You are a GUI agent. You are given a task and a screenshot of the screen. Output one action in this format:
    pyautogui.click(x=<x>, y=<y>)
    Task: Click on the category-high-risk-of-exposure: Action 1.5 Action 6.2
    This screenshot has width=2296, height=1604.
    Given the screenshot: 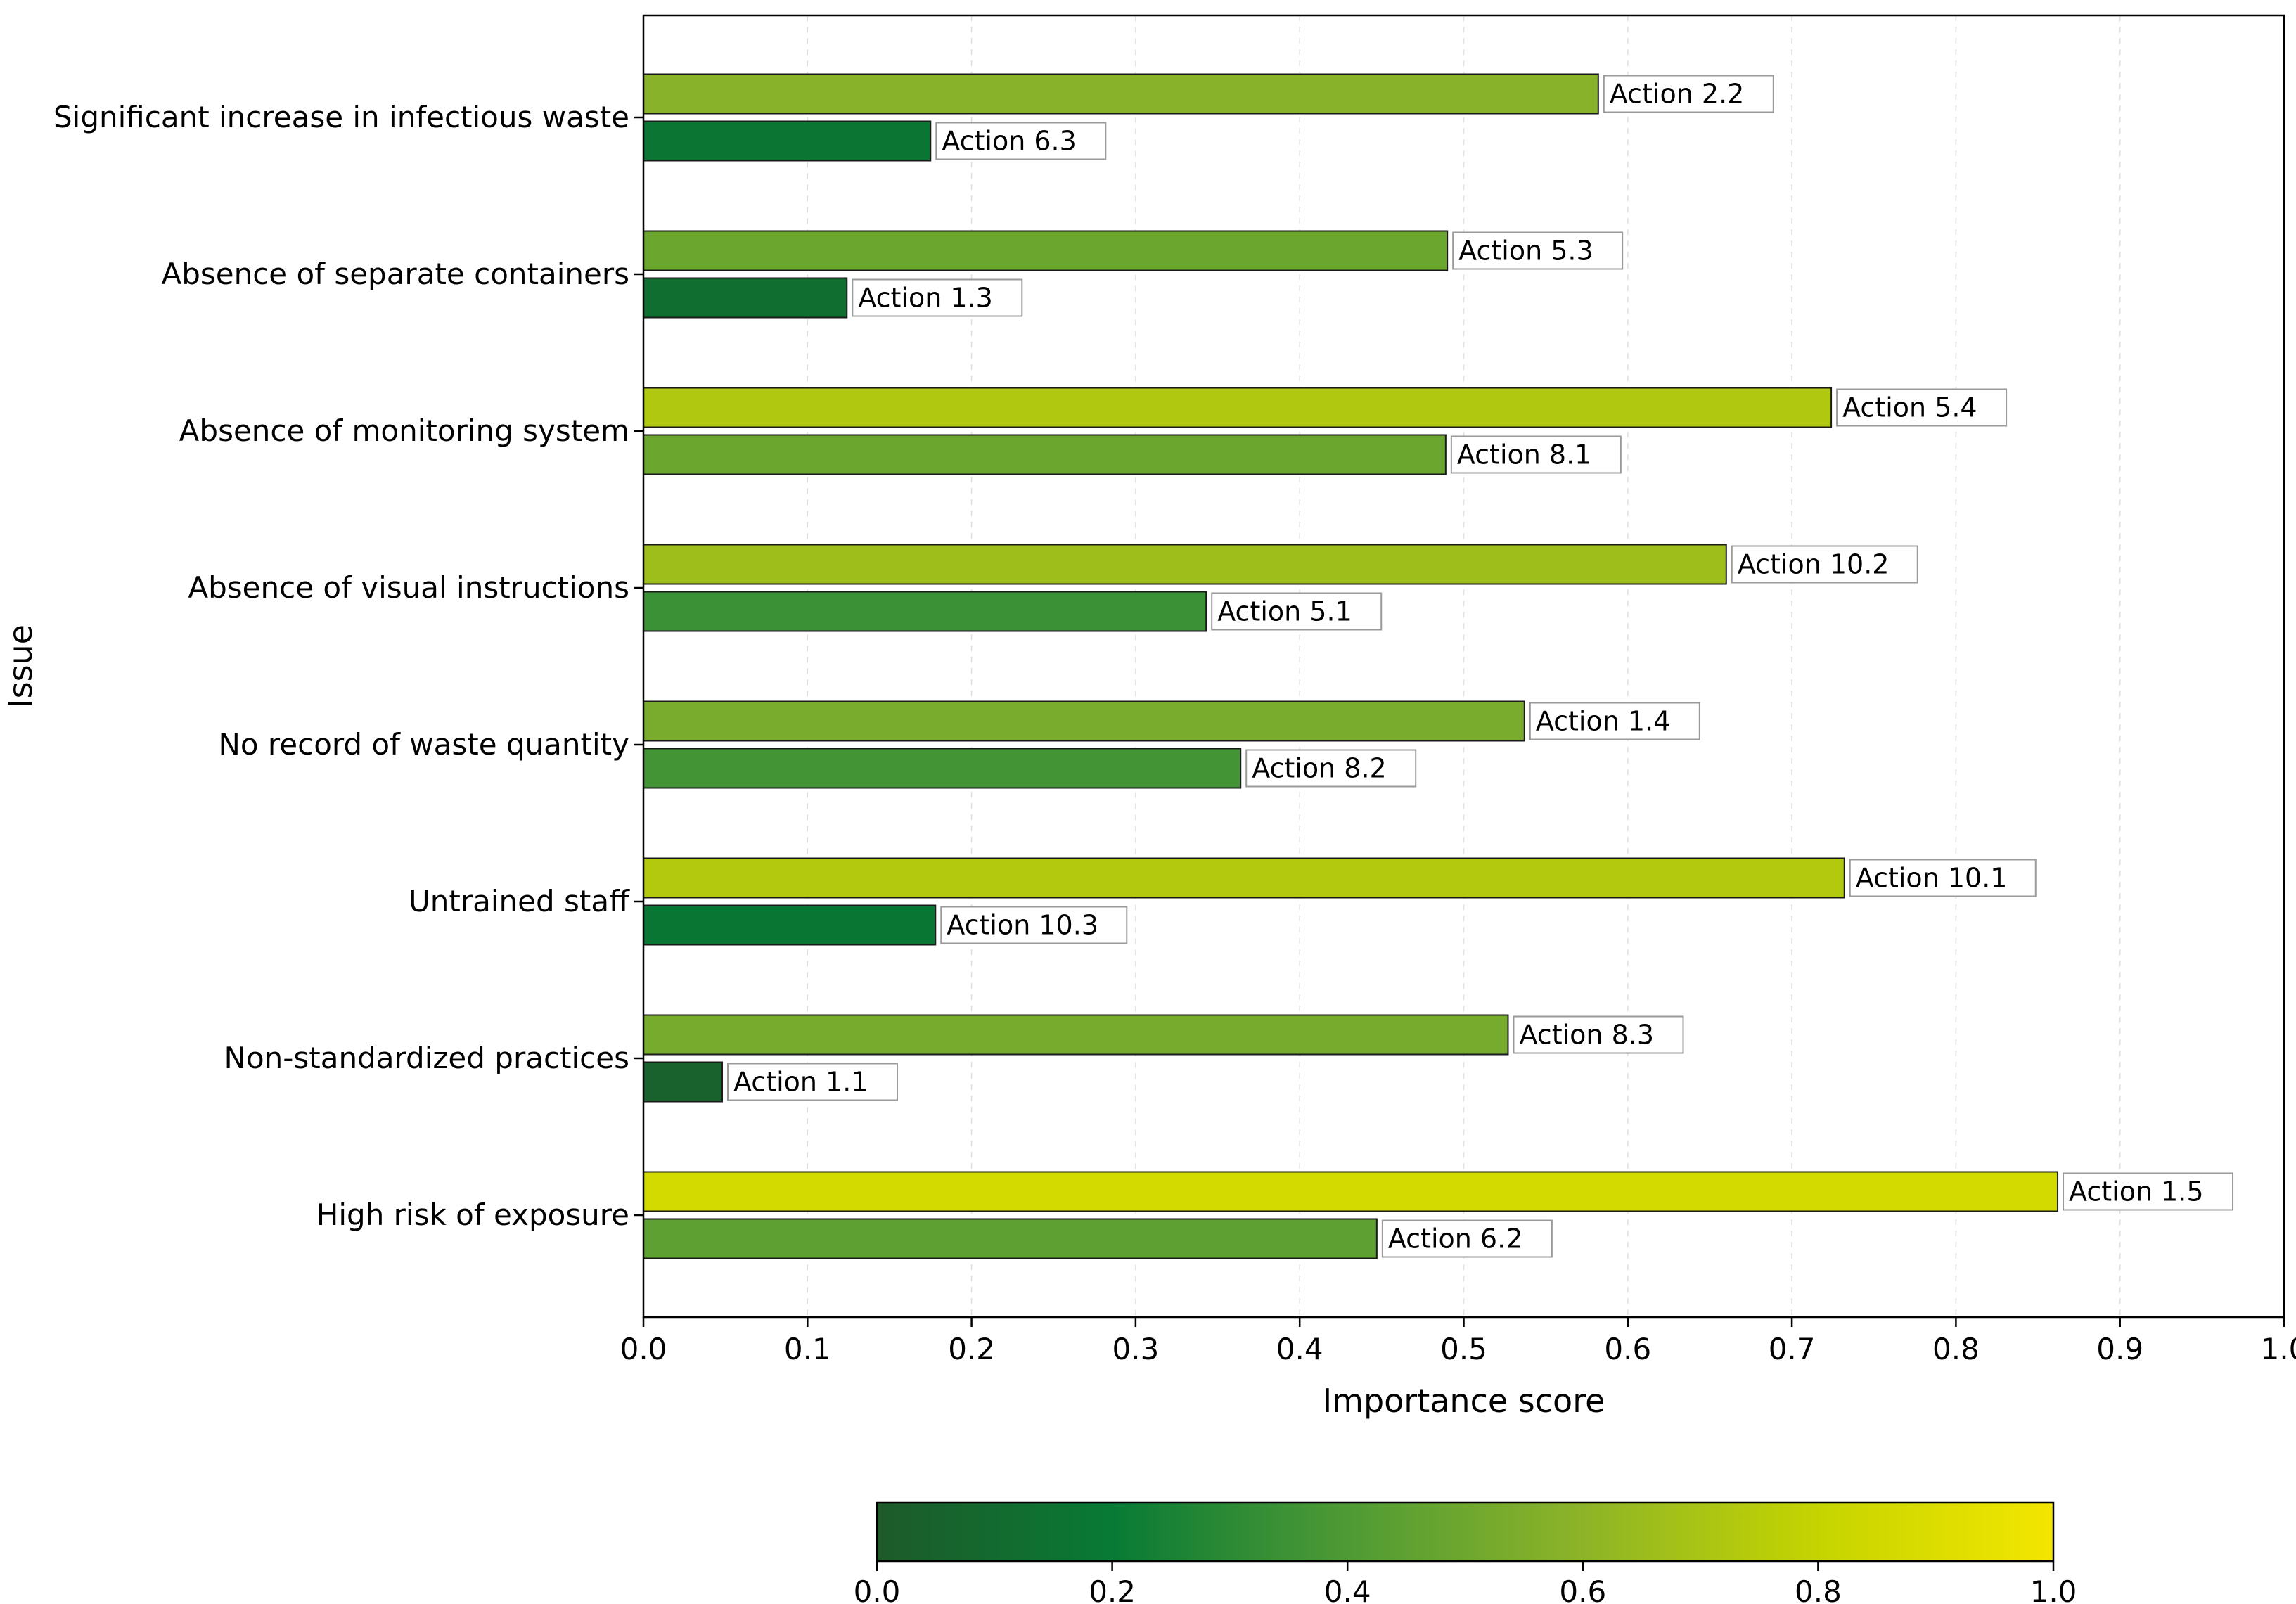 What is the action you would take?
    pyautogui.click(x=1438, y=1215)
    